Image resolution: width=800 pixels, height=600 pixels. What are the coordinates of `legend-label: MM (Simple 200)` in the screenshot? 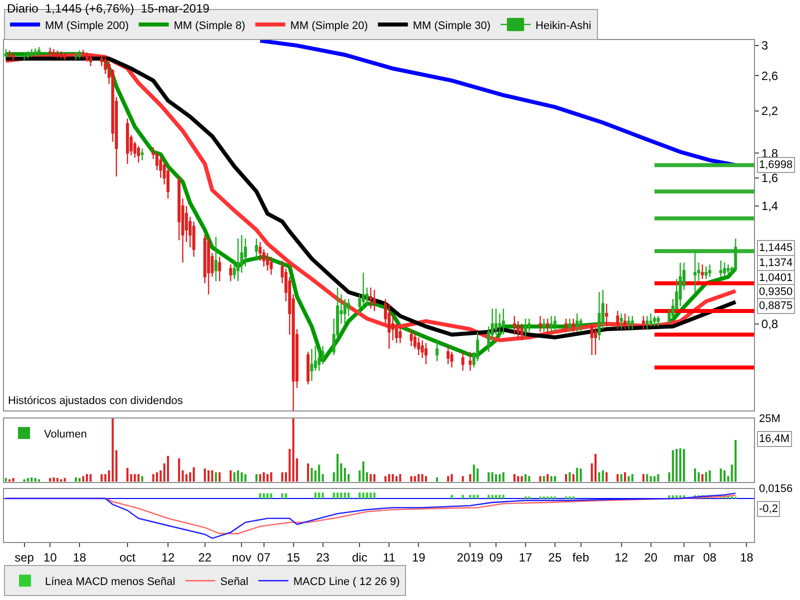 It's located at (87, 26).